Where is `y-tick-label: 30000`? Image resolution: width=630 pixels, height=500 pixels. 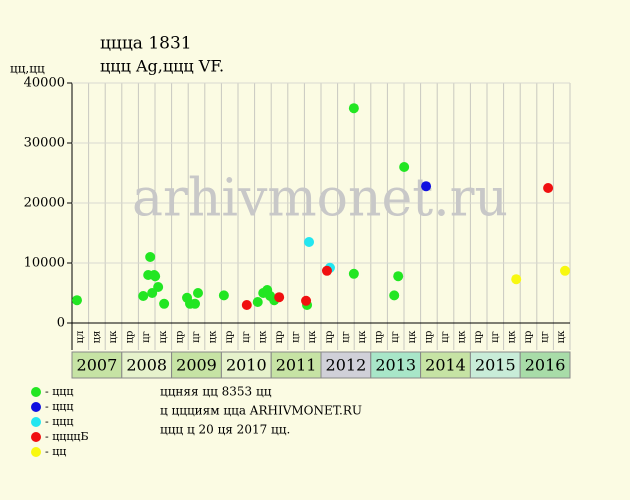 y-tick-label: 30000 is located at coordinates (44, 143).